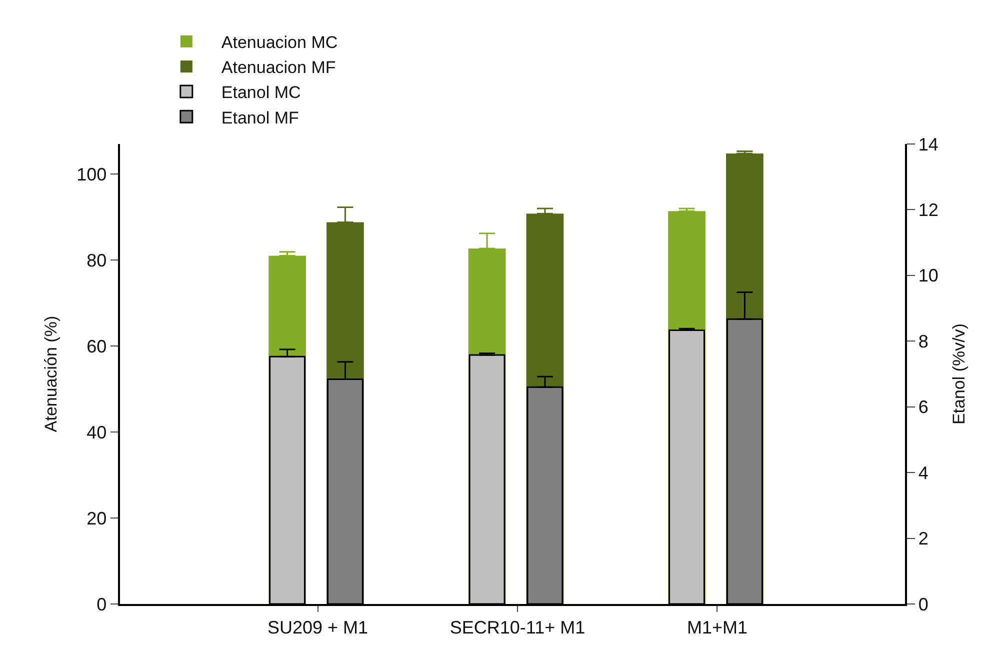 This screenshot has height=650, width=998. Describe the element at coordinates (928, 276) in the screenshot. I see `y2-tick-label: 10` at that location.